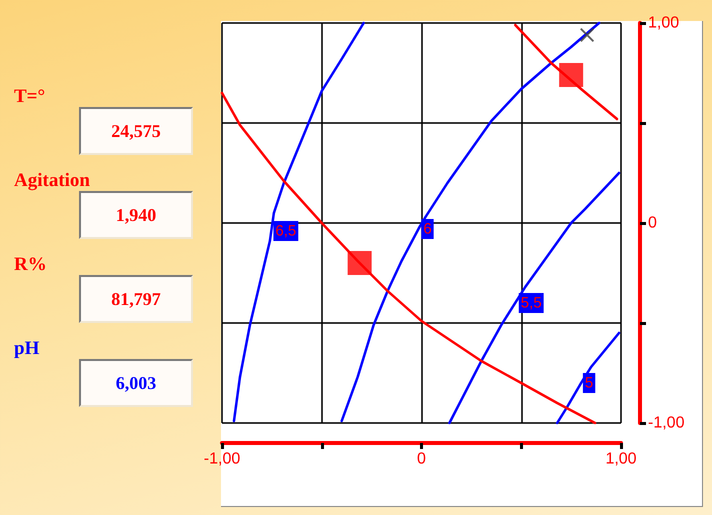  What do you see at coordinates (52, 181) in the screenshot?
I see `text: Agitation` at bounding box center [52, 181].